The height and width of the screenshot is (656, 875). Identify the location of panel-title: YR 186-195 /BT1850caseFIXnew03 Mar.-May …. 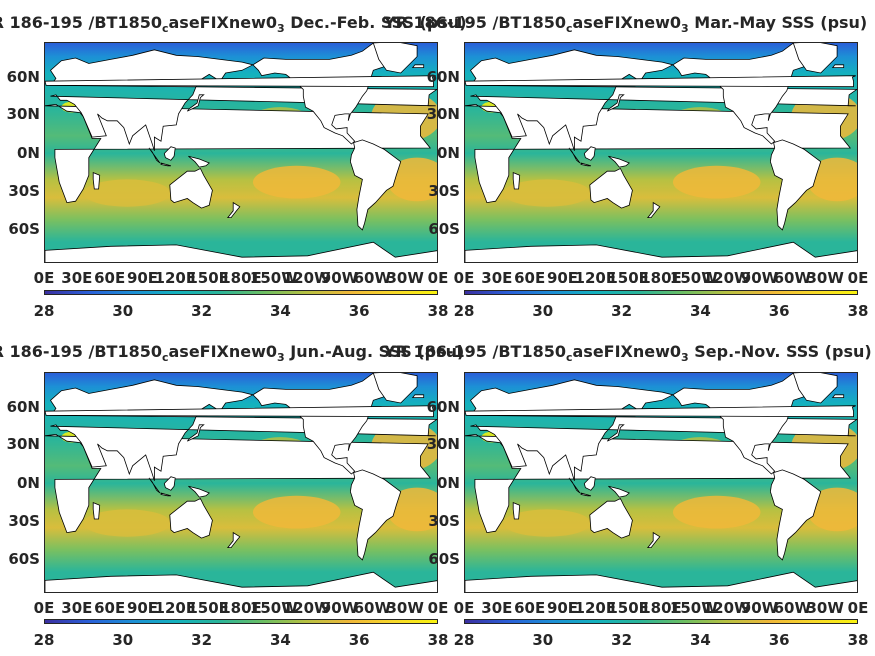
(626, 24).